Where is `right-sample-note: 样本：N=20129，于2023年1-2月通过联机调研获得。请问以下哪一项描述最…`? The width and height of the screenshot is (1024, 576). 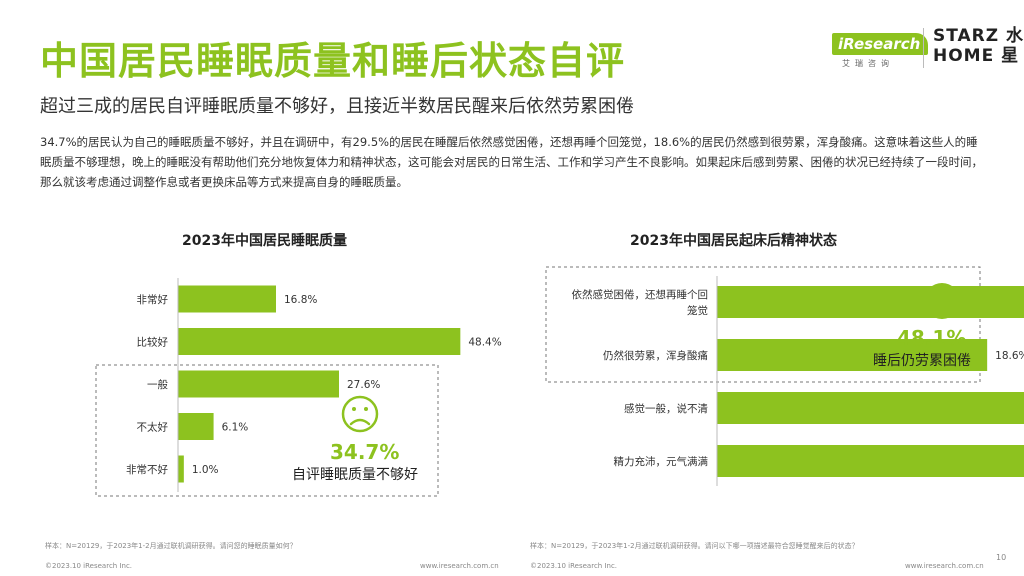 right-sample-note: 样本：N=20129，于2023年1-2月通过联机调研获得。请问以下哪一项描述最… is located at coordinates (694, 546).